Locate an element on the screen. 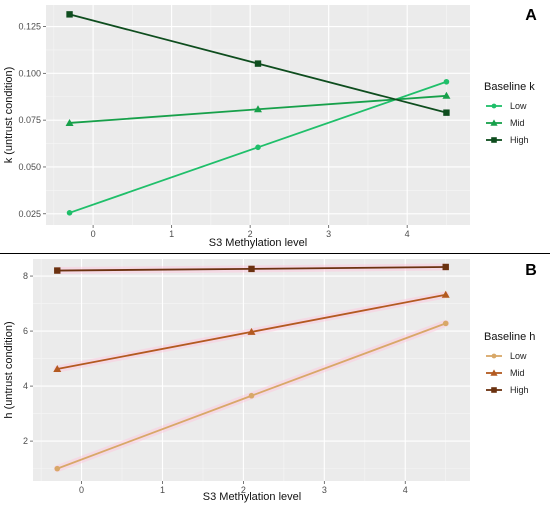 This screenshot has height=508, width=550. y-tick-label: 0.100 is located at coordinates (29, 73).